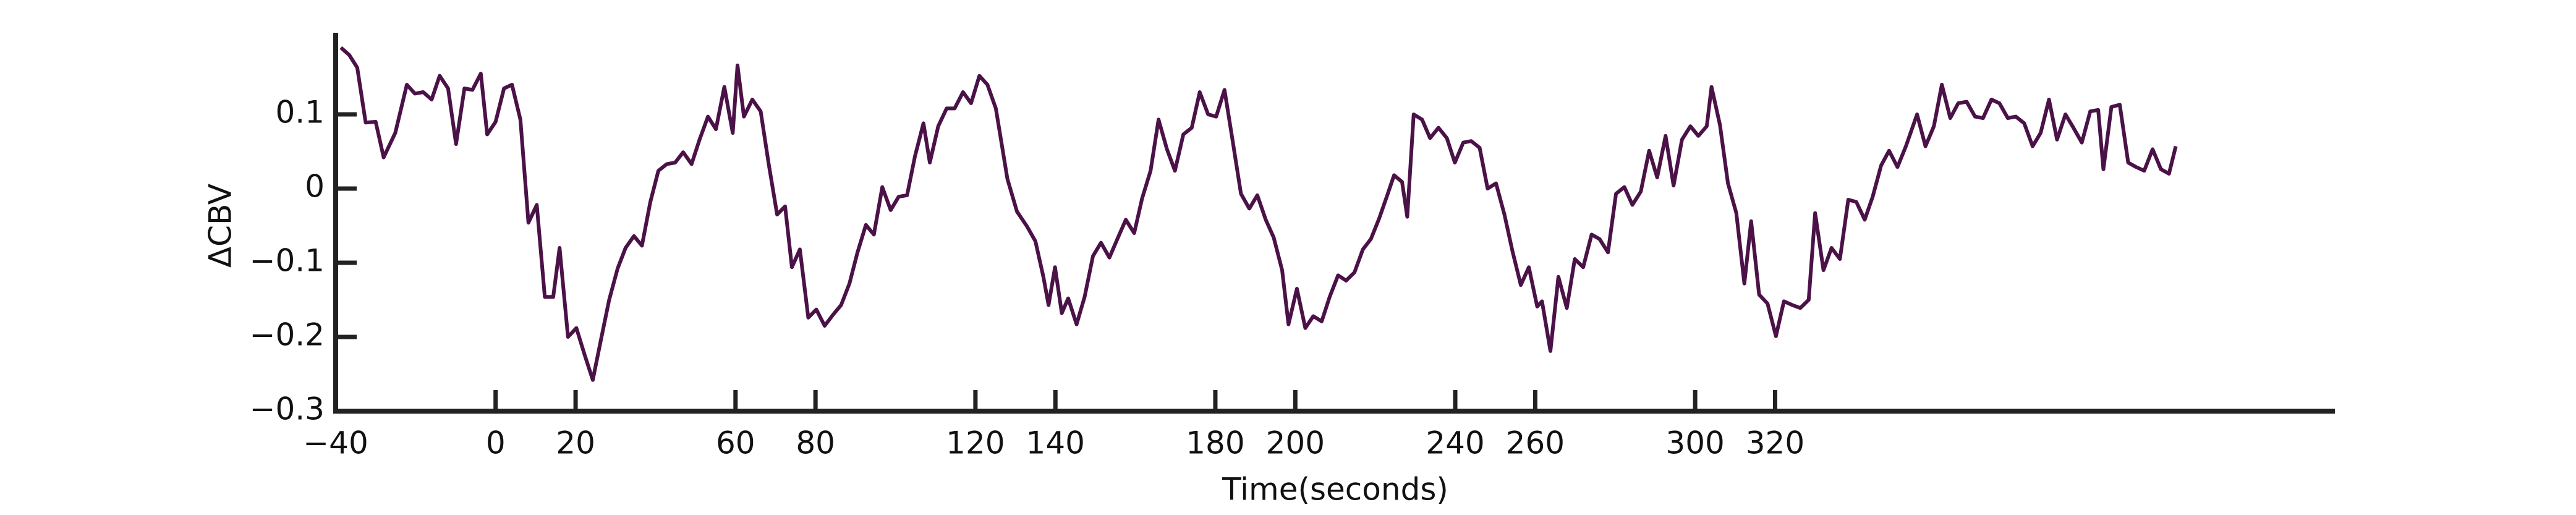 This screenshot has width=2576, height=515. Describe the element at coordinates (1775, 443) in the screenshot. I see `x-tick-label: 320` at that location.